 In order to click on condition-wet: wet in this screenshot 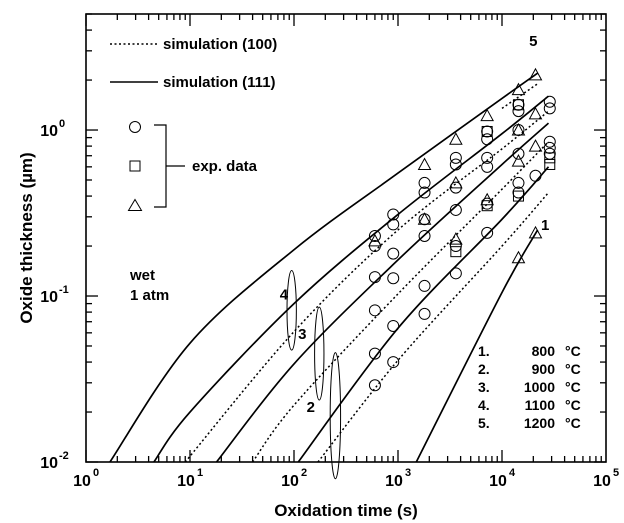, I will do `click(142, 275)`.